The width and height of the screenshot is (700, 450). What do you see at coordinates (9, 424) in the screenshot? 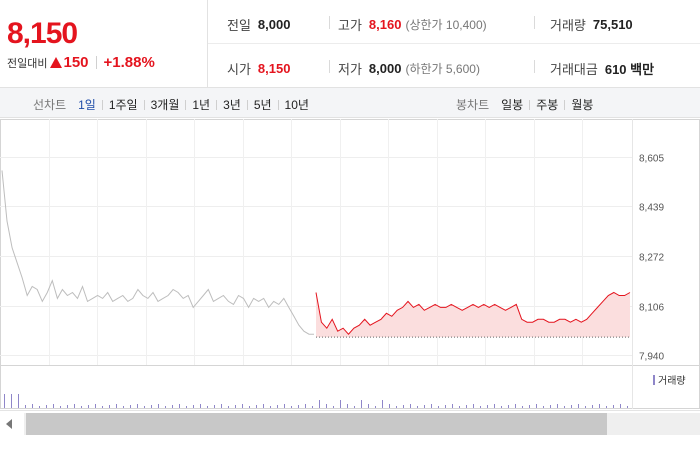
I see `scroll-left-icon` at bounding box center [9, 424].